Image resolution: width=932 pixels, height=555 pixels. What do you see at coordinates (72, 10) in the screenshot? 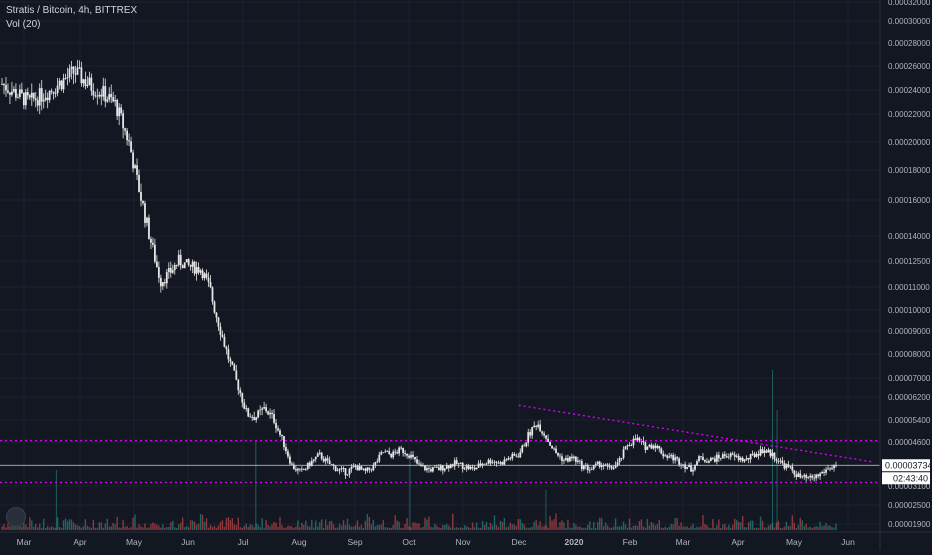
I see `symbol-title: Stratis / Bitcoin, 4h, BITTREX` at bounding box center [72, 10].